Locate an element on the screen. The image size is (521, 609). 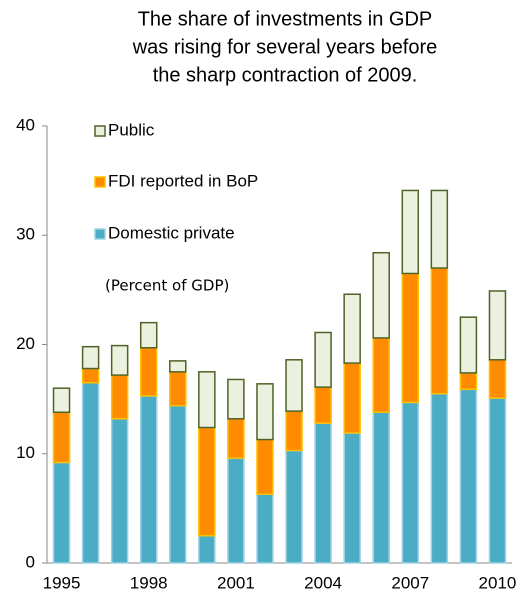
y-tick-label: 30 is located at coordinates (25, 234).